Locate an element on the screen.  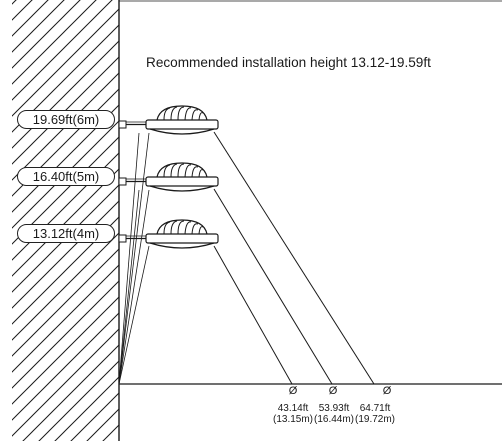
beam-diameter-m: (16.44m) is located at coordinates (333, 419).